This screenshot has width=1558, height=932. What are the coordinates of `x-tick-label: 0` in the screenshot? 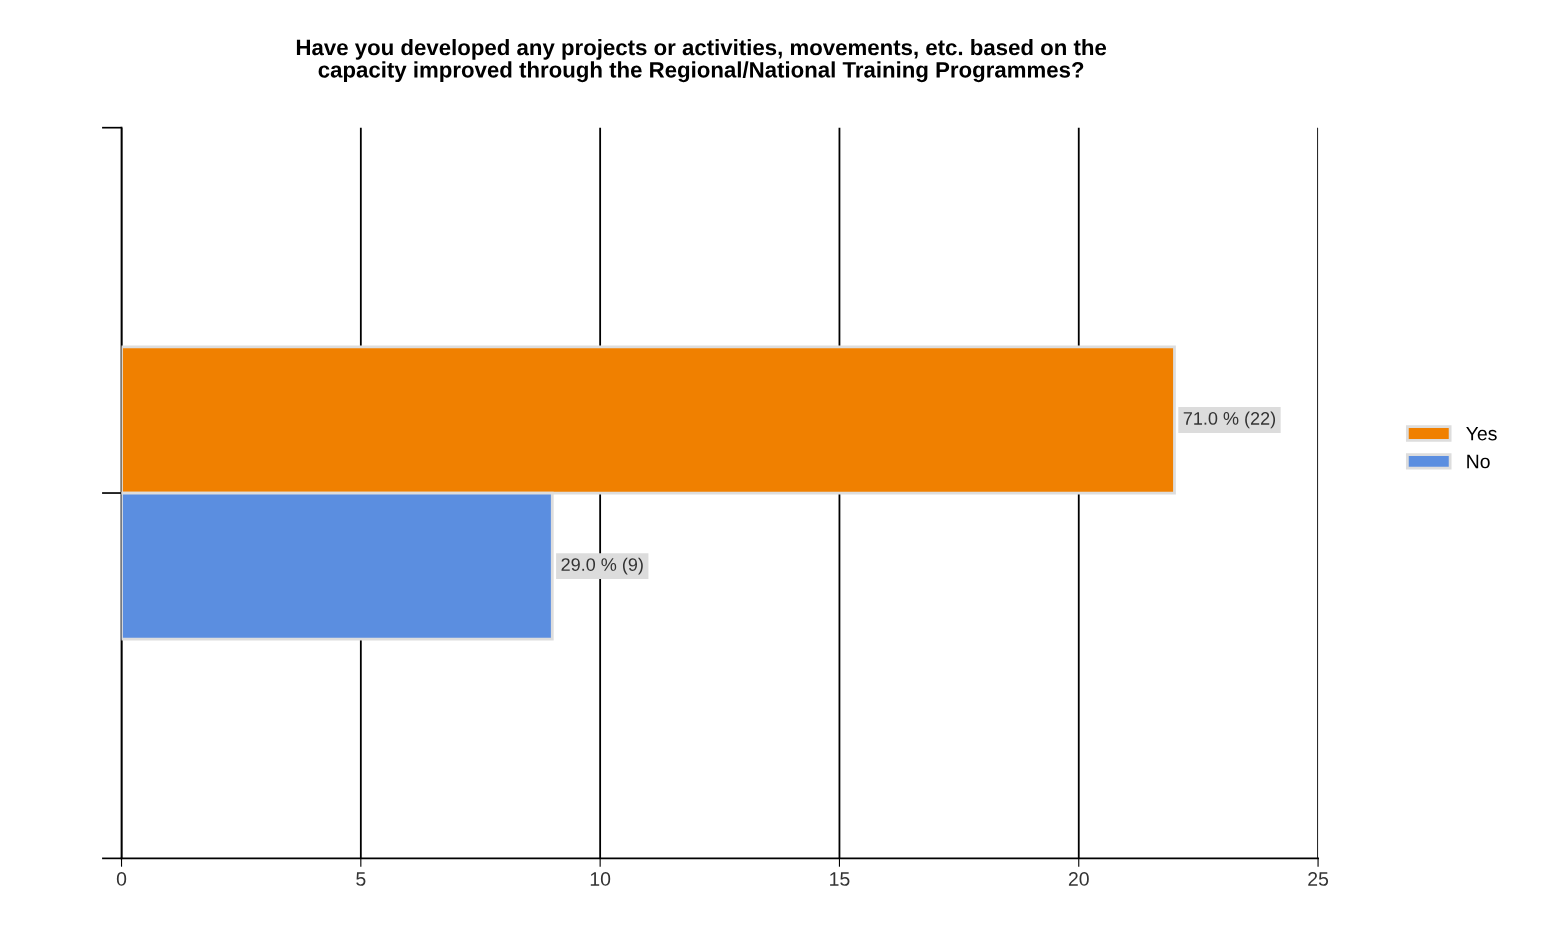 It's located at (121, 879).